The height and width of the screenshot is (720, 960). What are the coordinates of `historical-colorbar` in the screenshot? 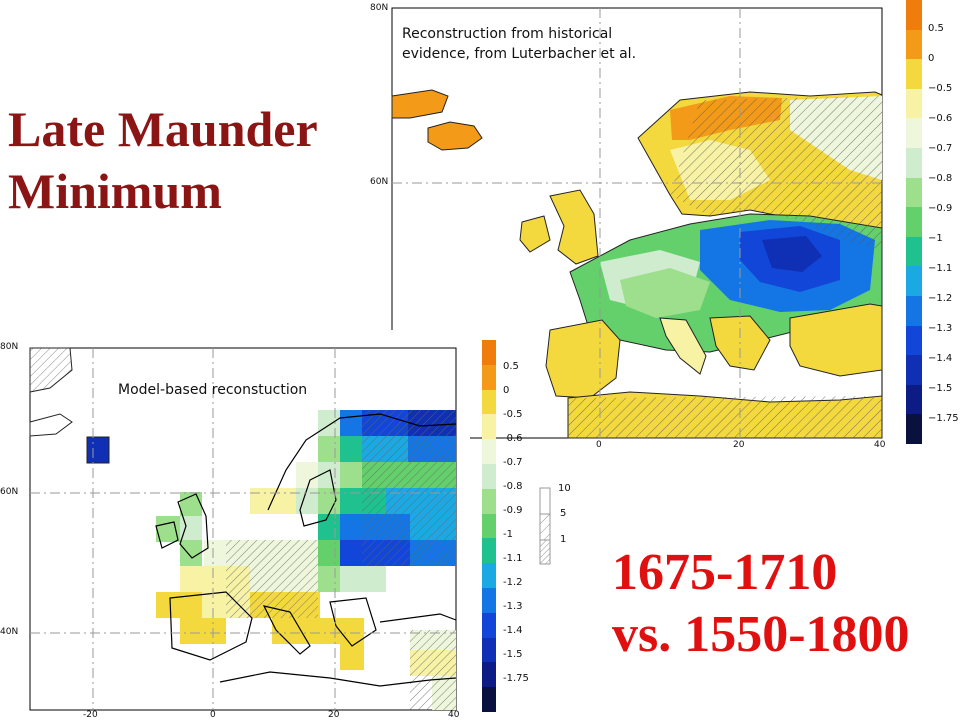 It's located at (914, 222).